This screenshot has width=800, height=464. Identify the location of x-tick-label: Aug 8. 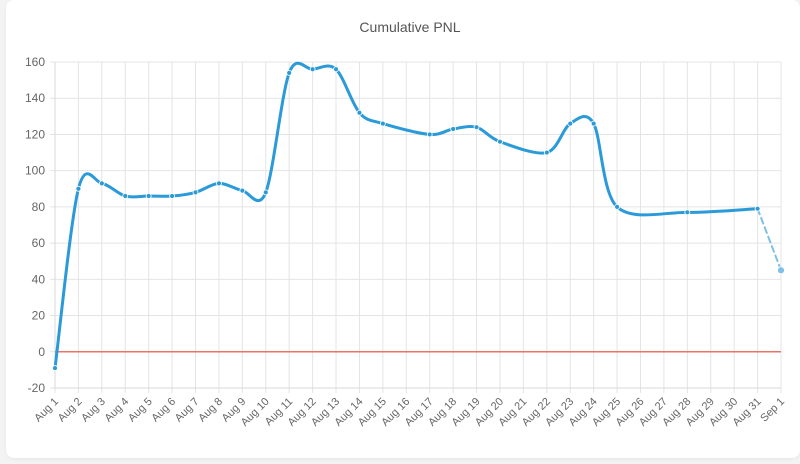
(210, 410).